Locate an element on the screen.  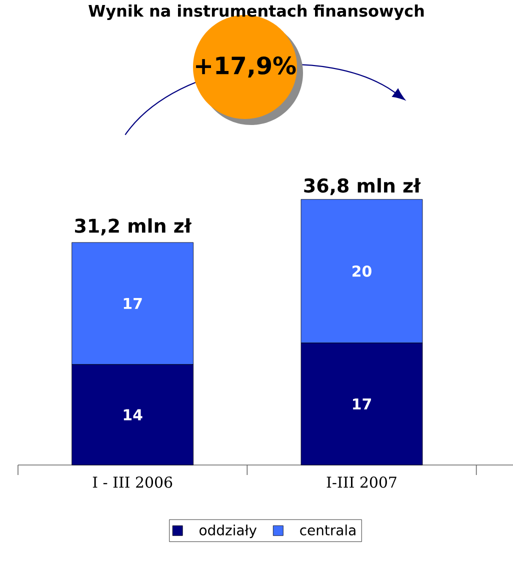
chart-title: Wynik na instrumentach finansowych is located at coordinates (256, 12).